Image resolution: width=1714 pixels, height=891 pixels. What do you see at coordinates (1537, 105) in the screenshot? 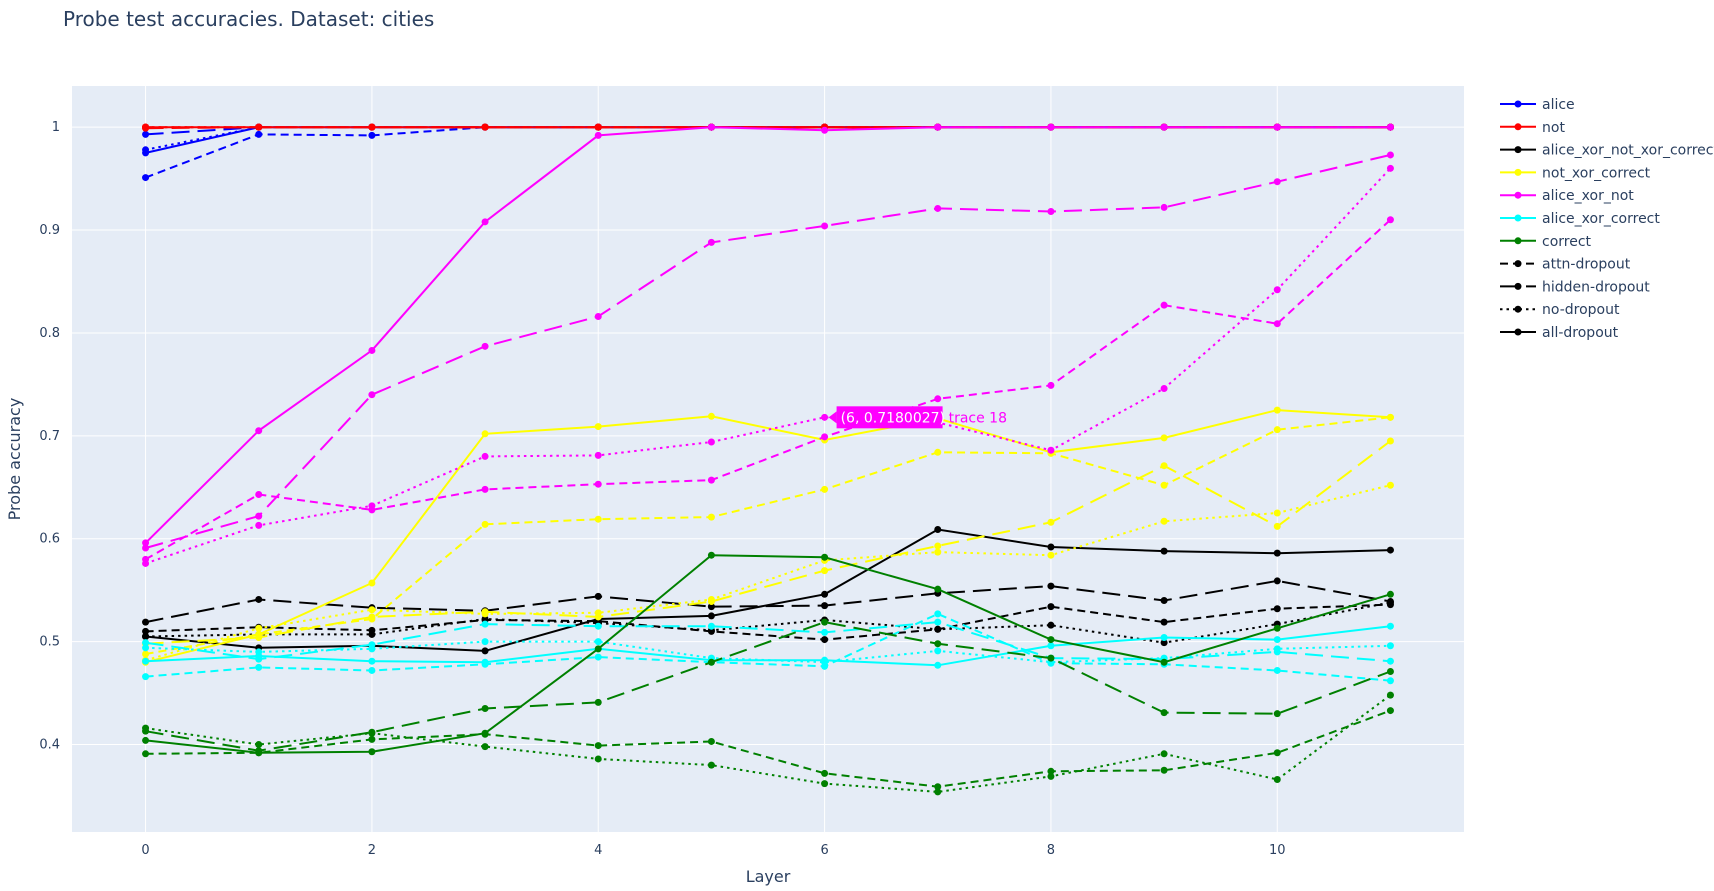
I see `legend-item: alice` at bounding box center [1537, 105].